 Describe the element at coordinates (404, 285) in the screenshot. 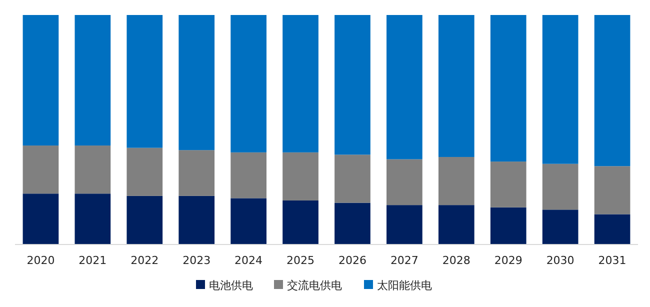

I see `legend-label: 太阳能供电` at that location.